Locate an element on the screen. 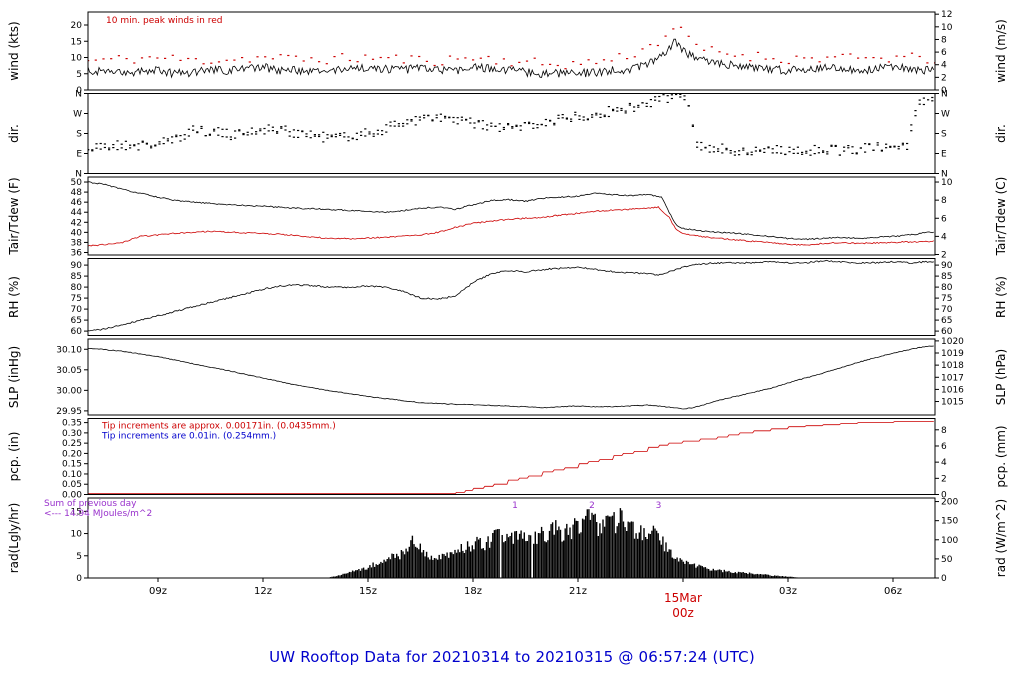 The width and height of the screenshot is (1024, 700). rad-annotation: 1 is located at coordinates (515, 506).